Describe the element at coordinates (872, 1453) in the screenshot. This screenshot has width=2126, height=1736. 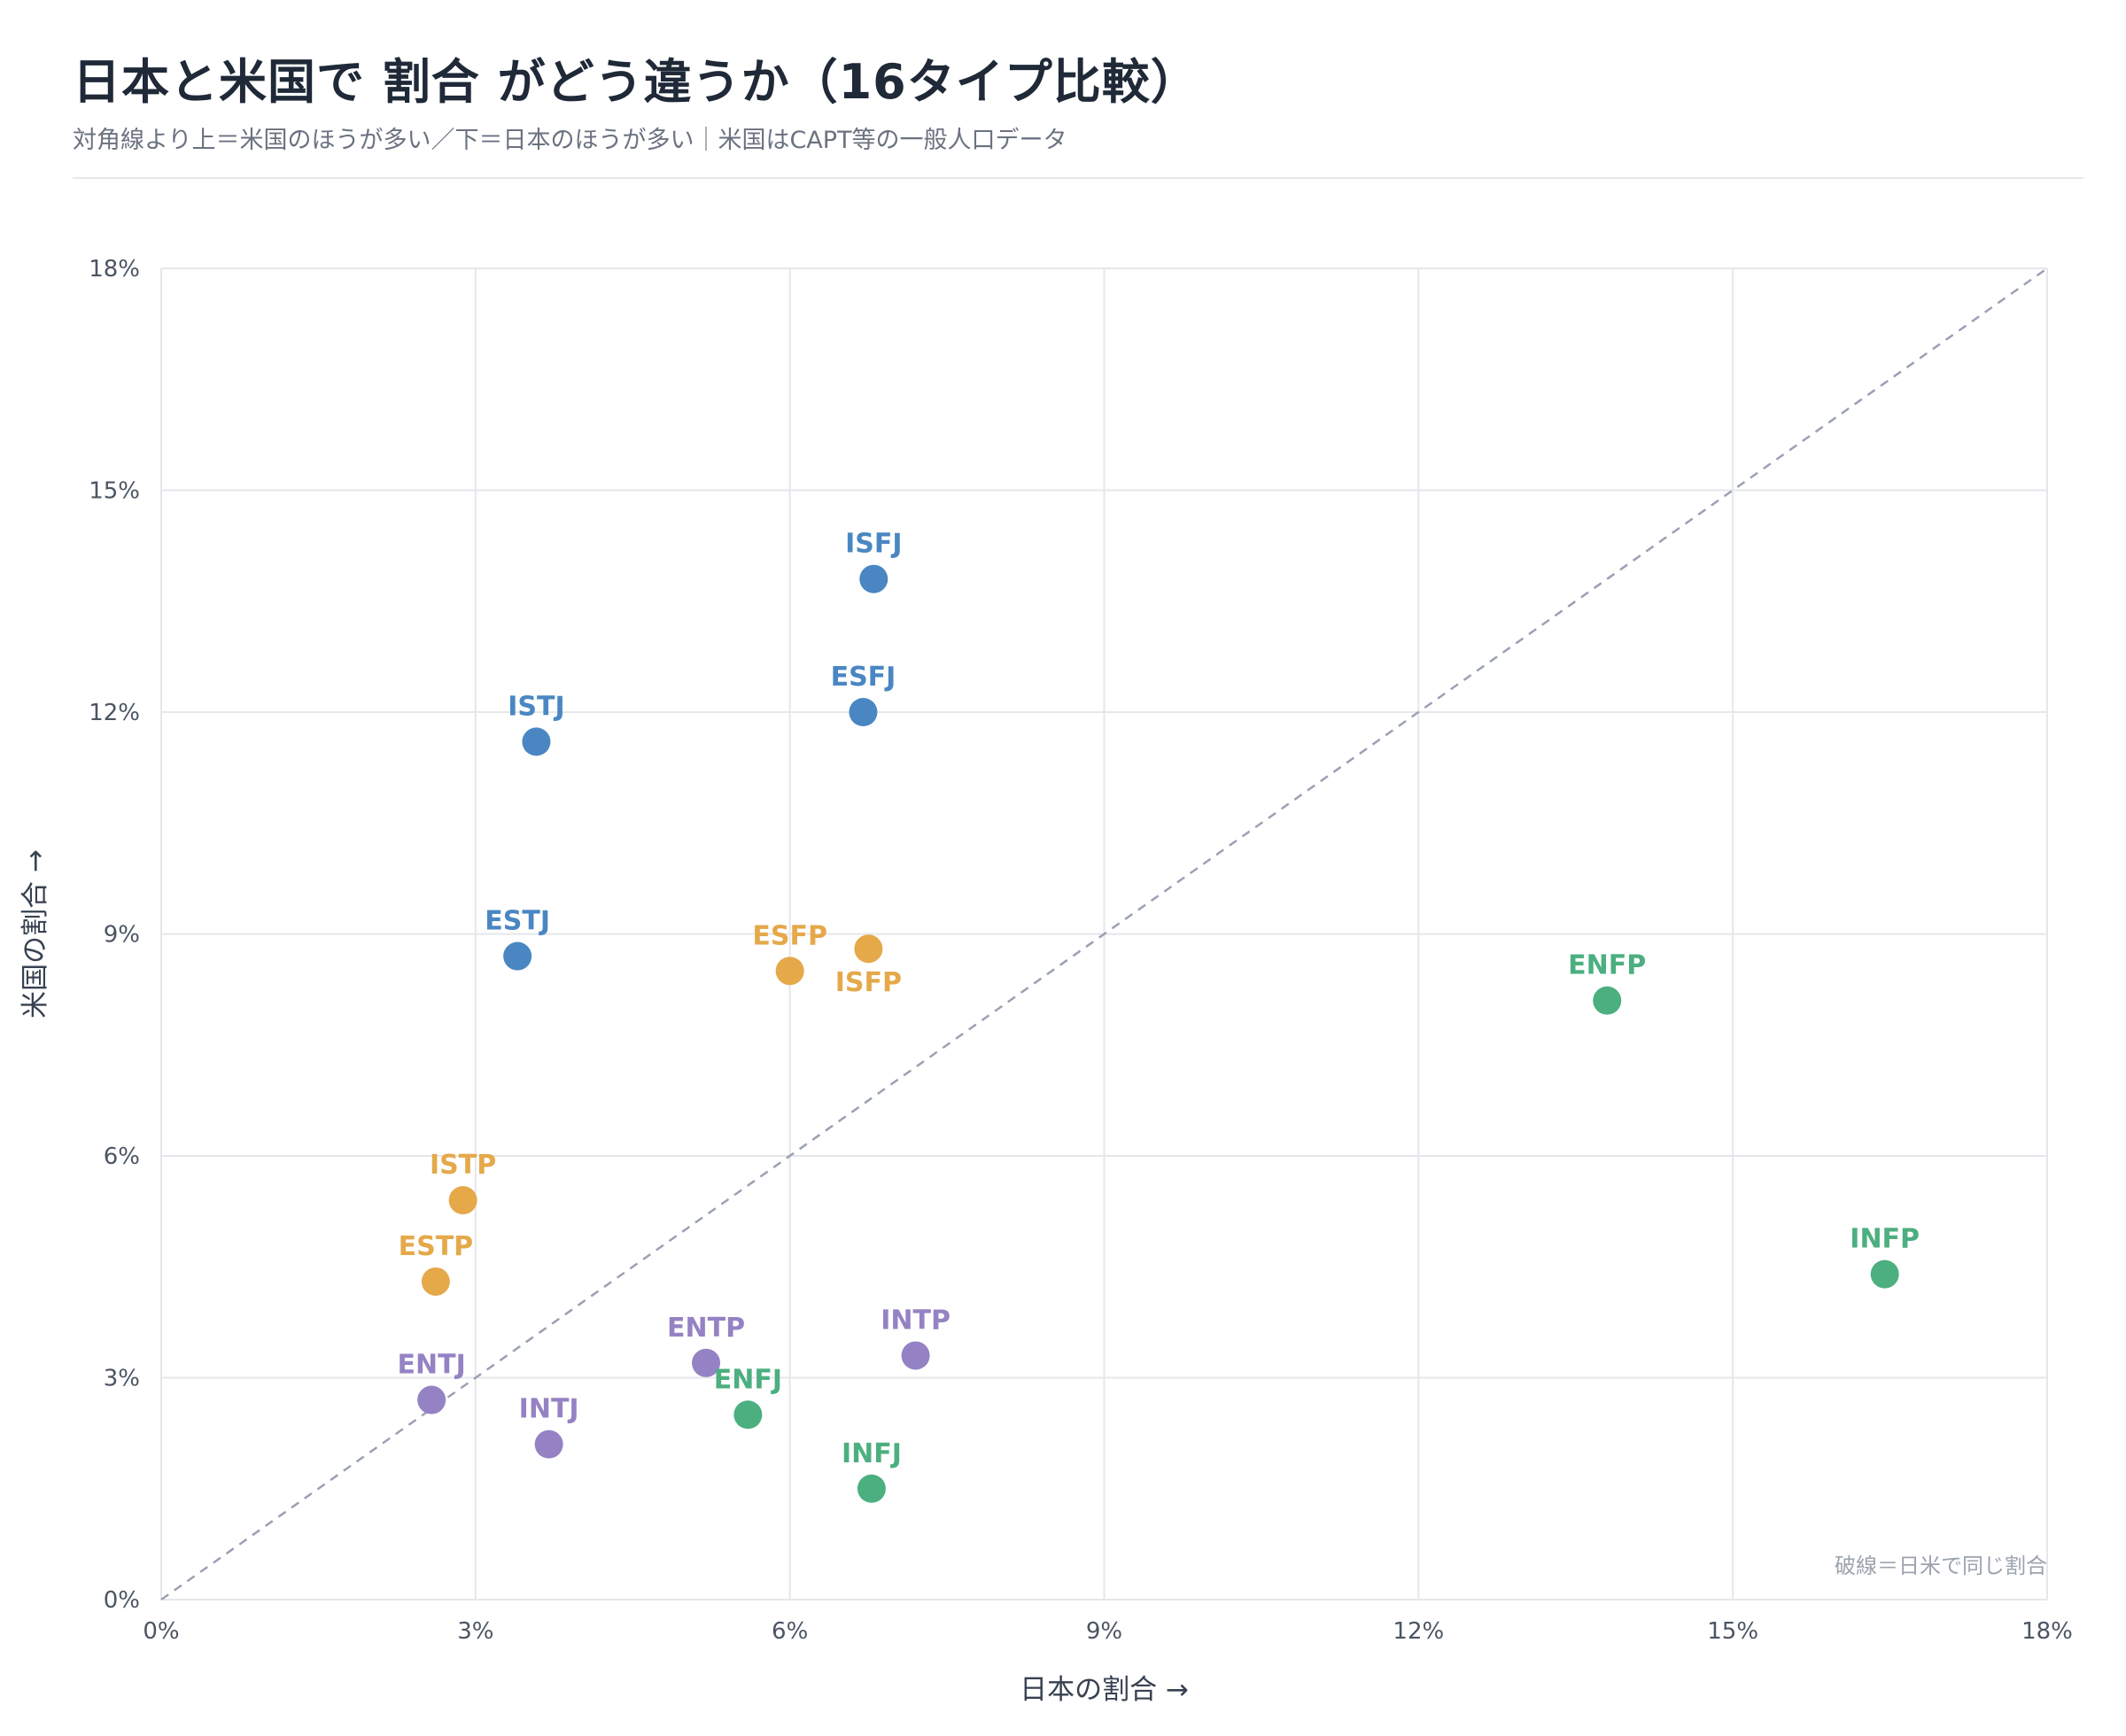
I see `point-label-infj: INFJ` at that location.